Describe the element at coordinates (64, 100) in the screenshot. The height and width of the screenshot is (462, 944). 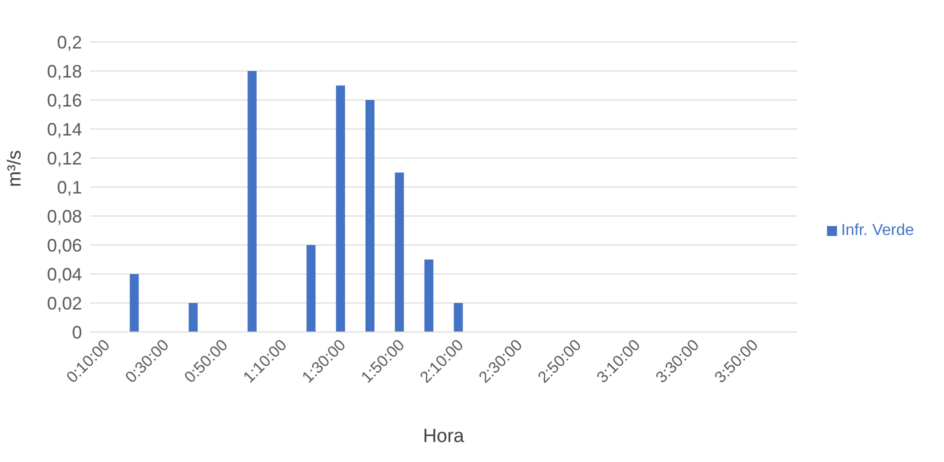
I see `y-tick-label: 0,16` at that location.